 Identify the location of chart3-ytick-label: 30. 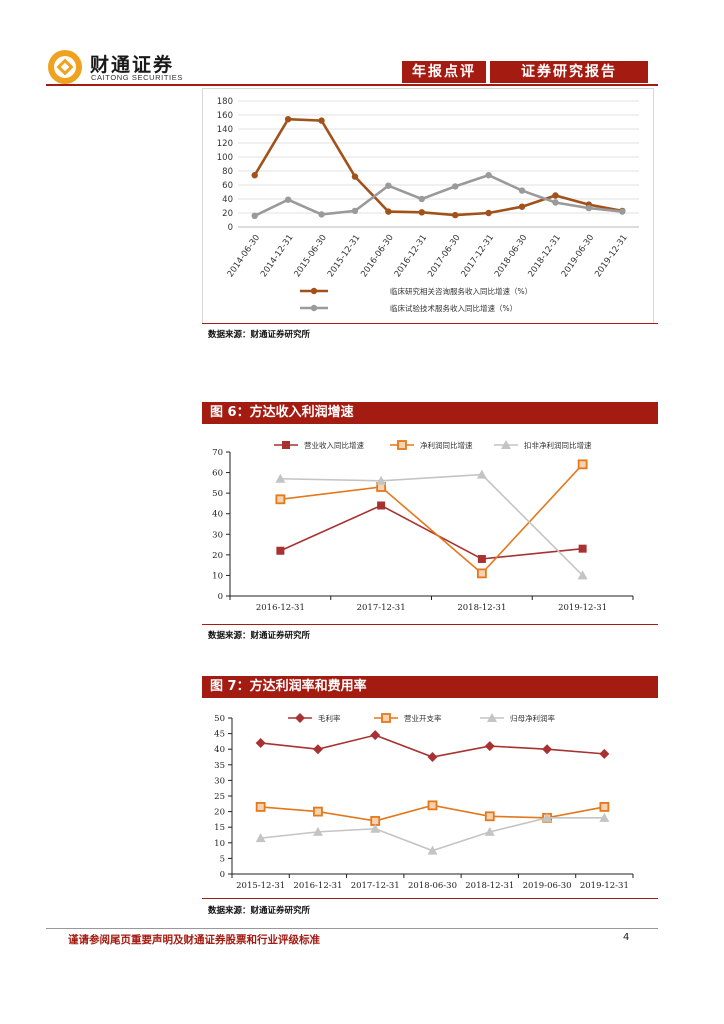
(219, 781).